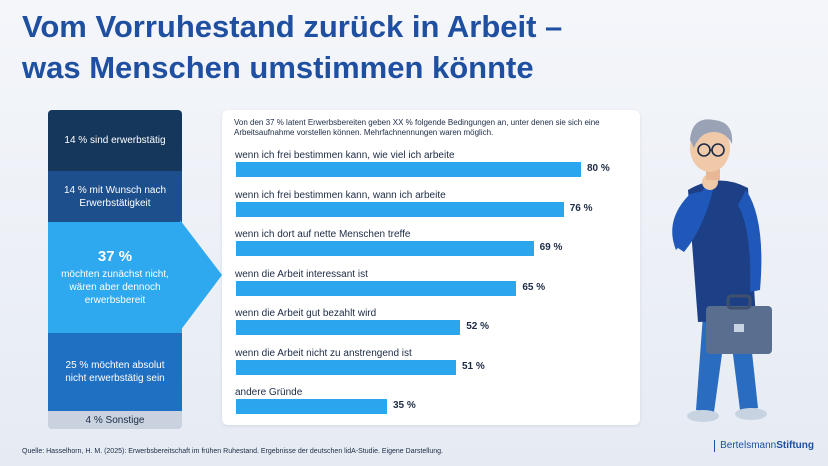  I want to click on bar-label: wenn ich dort auf nette Menschen treffe, so click(323, 234).